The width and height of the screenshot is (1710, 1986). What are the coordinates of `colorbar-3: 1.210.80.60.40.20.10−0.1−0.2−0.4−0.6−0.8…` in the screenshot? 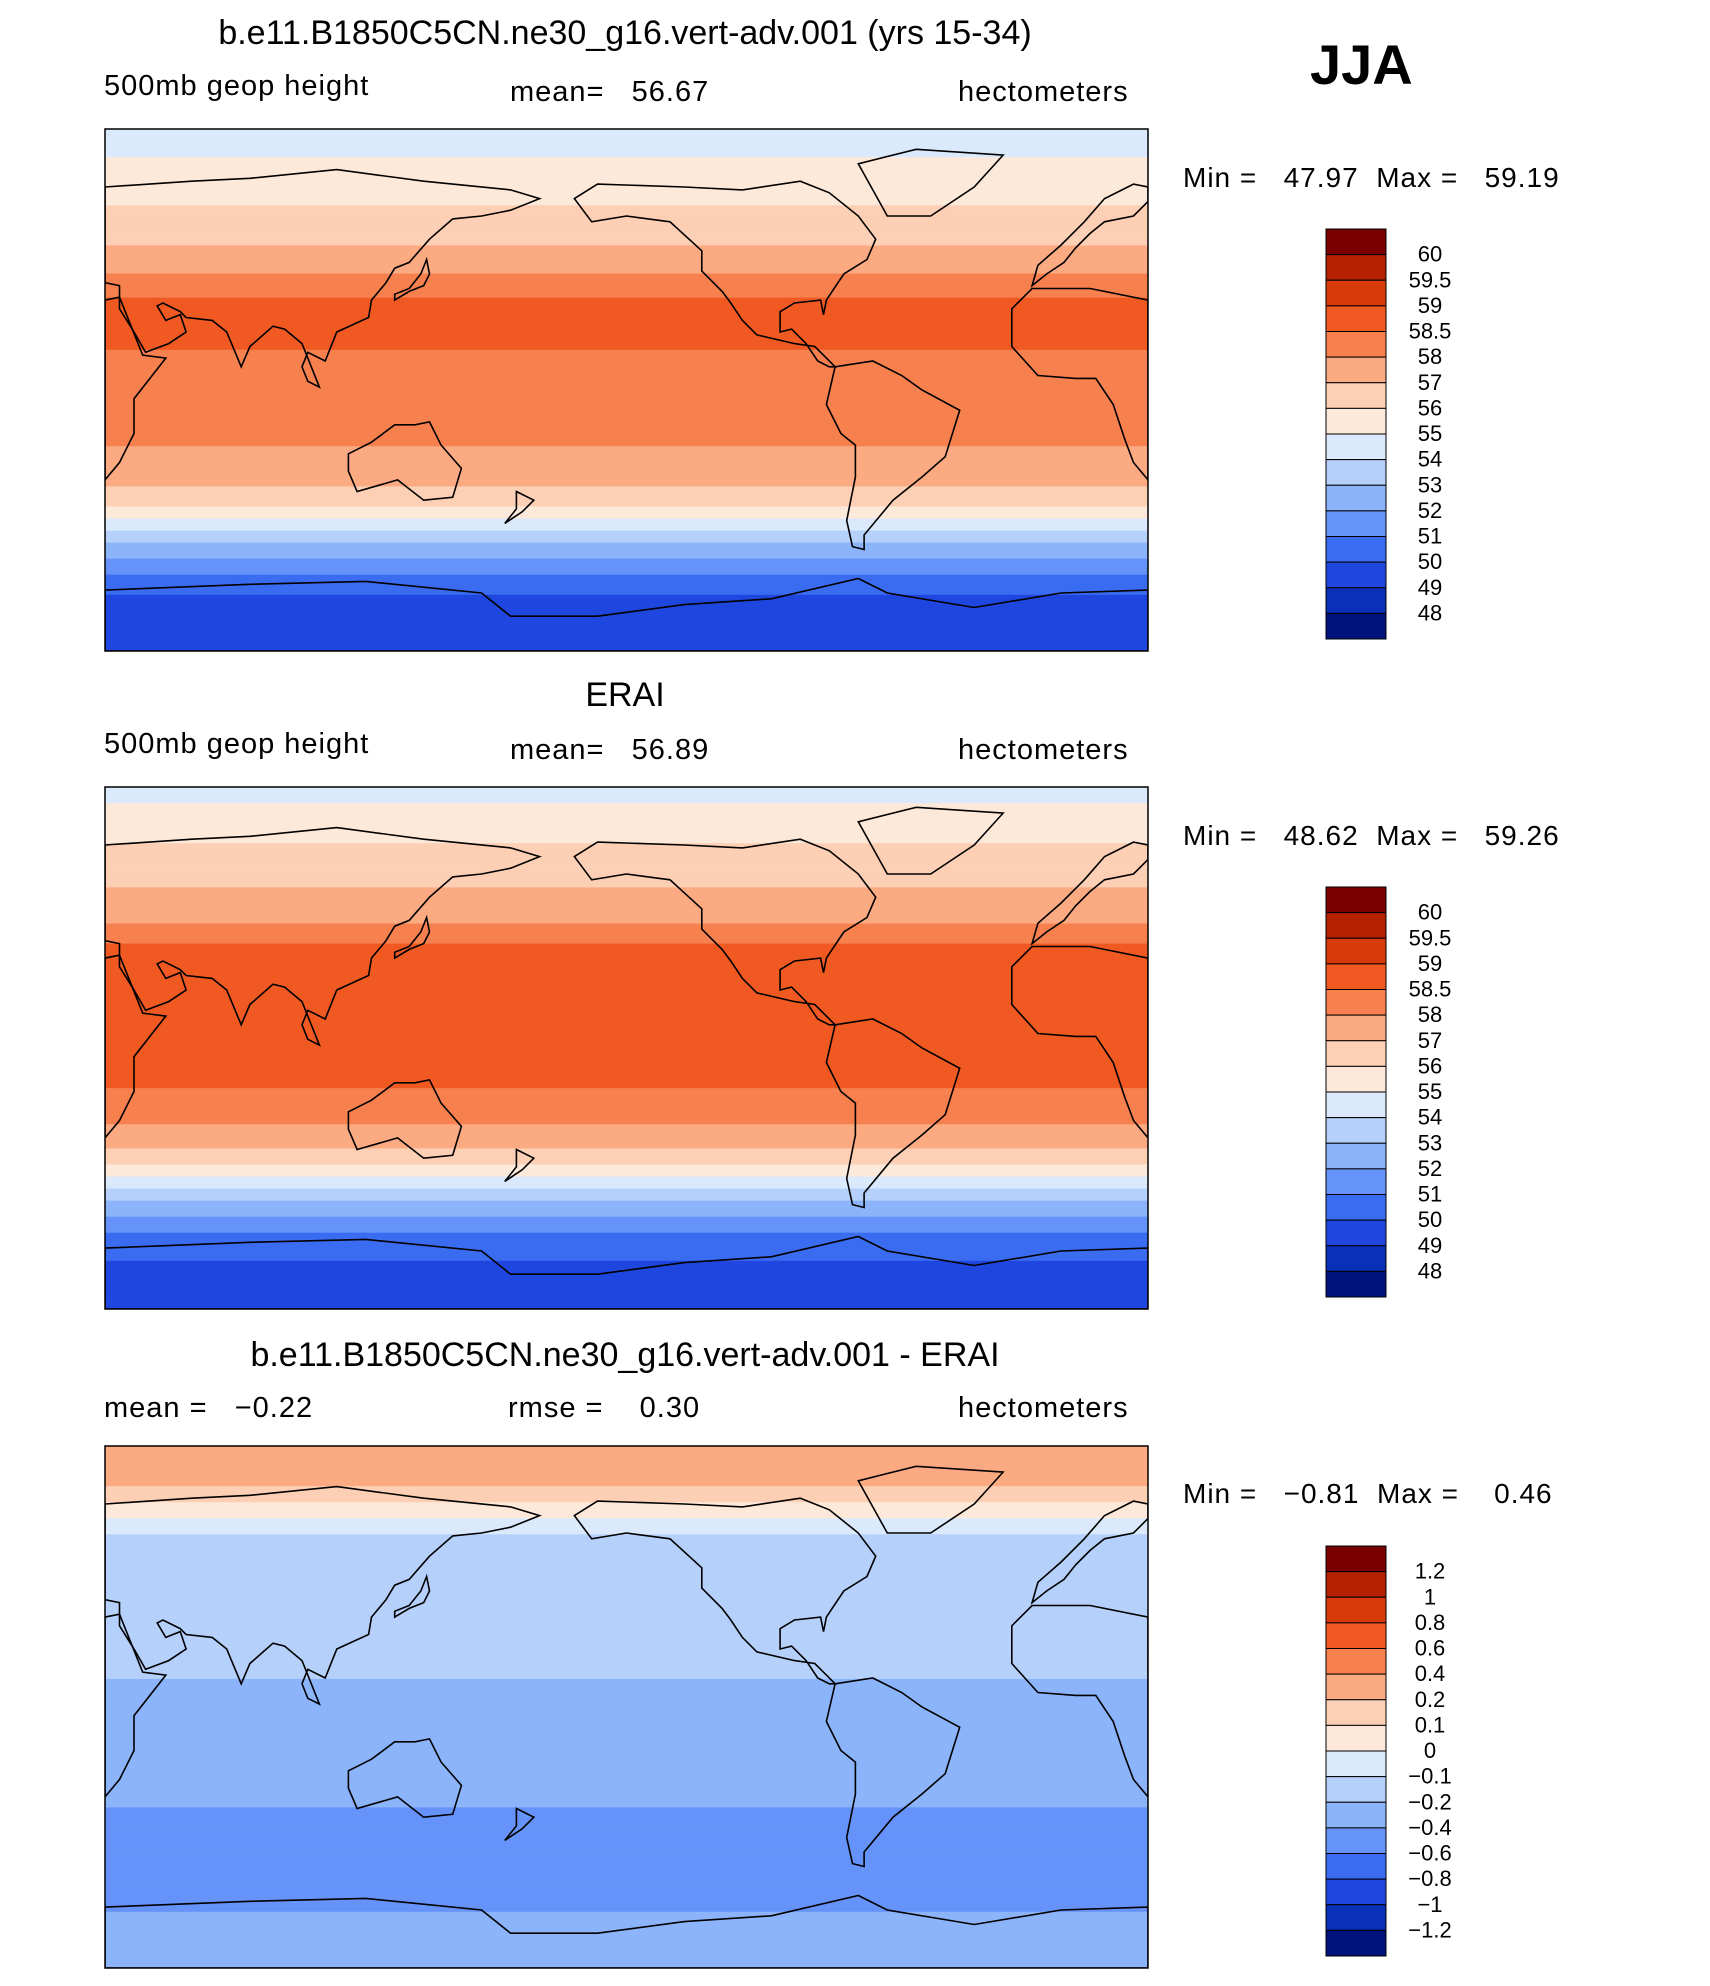 It's located at (1388, 1751).